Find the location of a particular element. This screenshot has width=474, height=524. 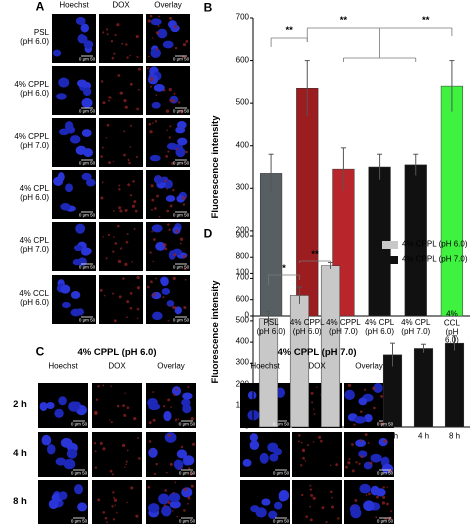

y-tick-label: 0 is located at coordinates (246, 315).